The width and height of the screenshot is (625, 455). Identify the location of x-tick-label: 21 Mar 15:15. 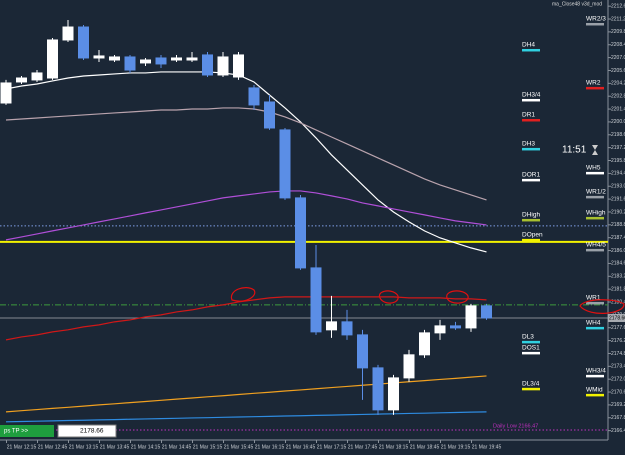
(208, 447).